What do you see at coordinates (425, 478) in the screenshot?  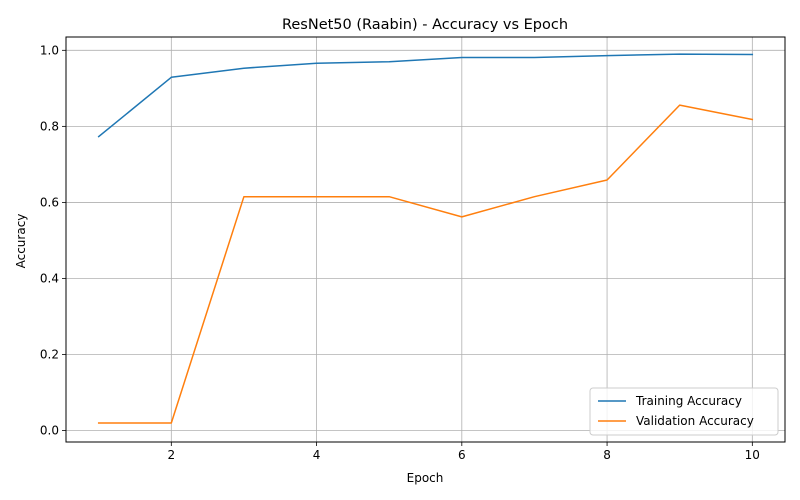 I see `x-axis-label: Epoch` at bounding box center [425, 478].